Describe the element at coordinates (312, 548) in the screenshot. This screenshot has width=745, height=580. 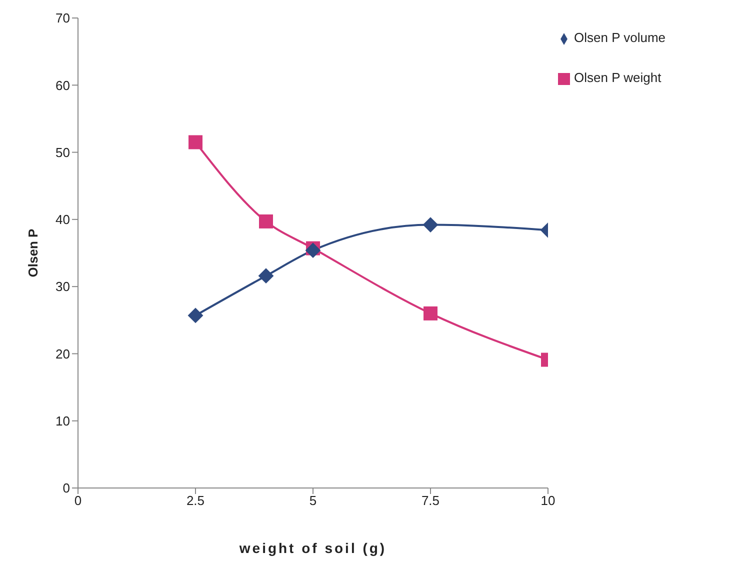
I see `x-axis-title: weight of soil (g)` at that location.